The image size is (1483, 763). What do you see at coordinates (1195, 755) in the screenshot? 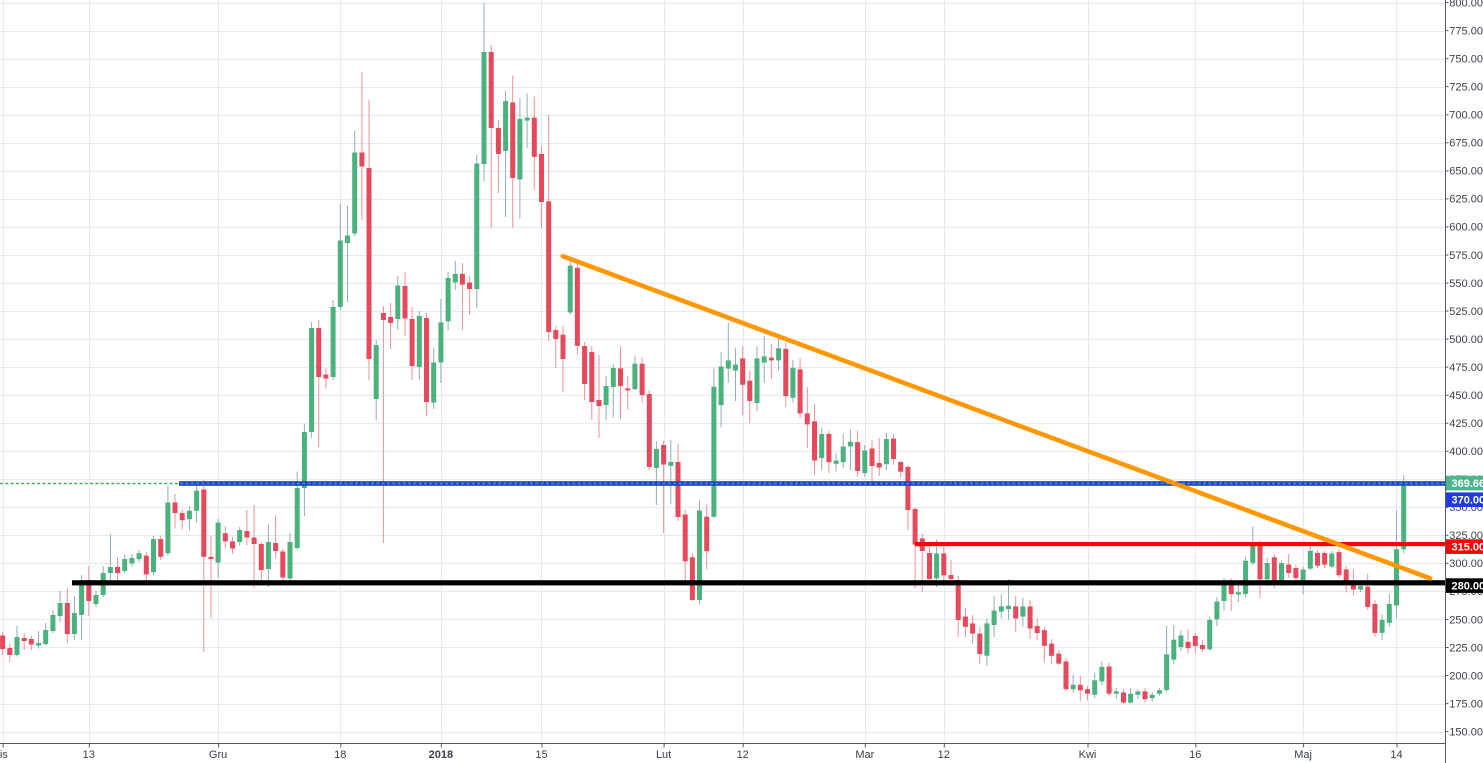
I see `svg-text: 16` at bounding box center [1195, 755].